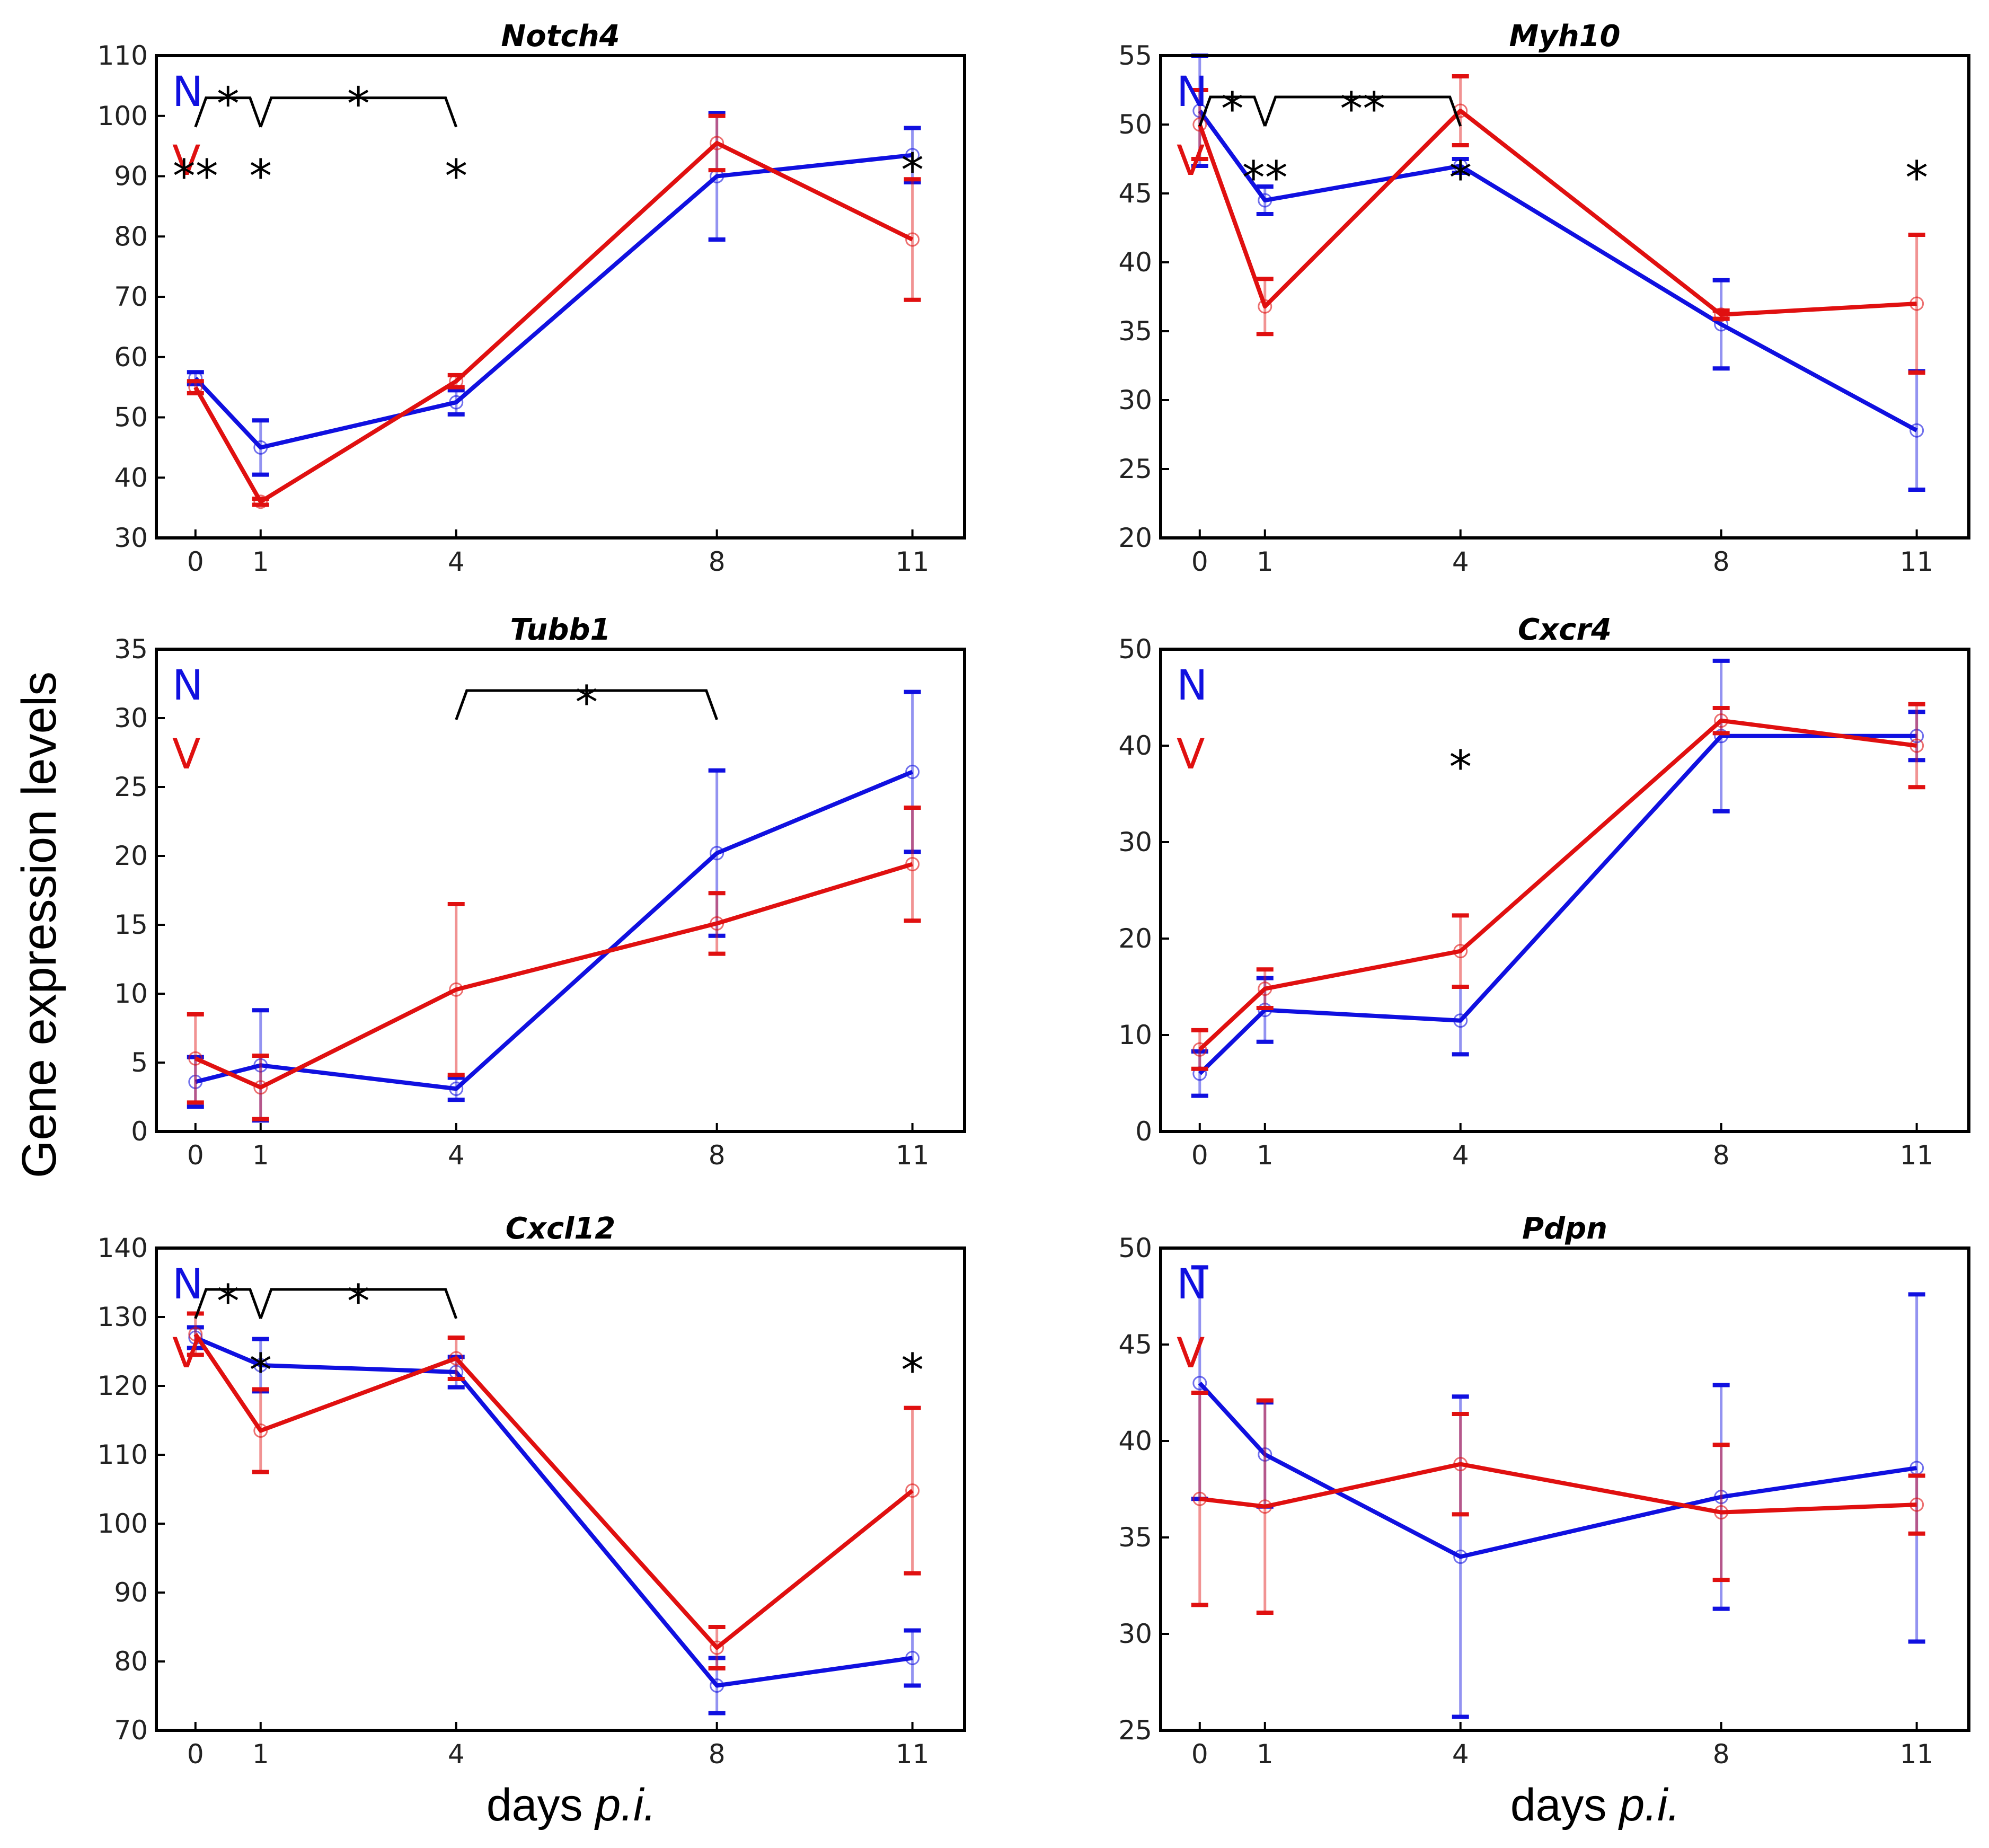 The width and height of the screenshot is (1989, 1848). What do you see at coordinates (123, 1317) in the screenshot?
I see `y-tick-label: 130` at bounding box center [123, 1317].